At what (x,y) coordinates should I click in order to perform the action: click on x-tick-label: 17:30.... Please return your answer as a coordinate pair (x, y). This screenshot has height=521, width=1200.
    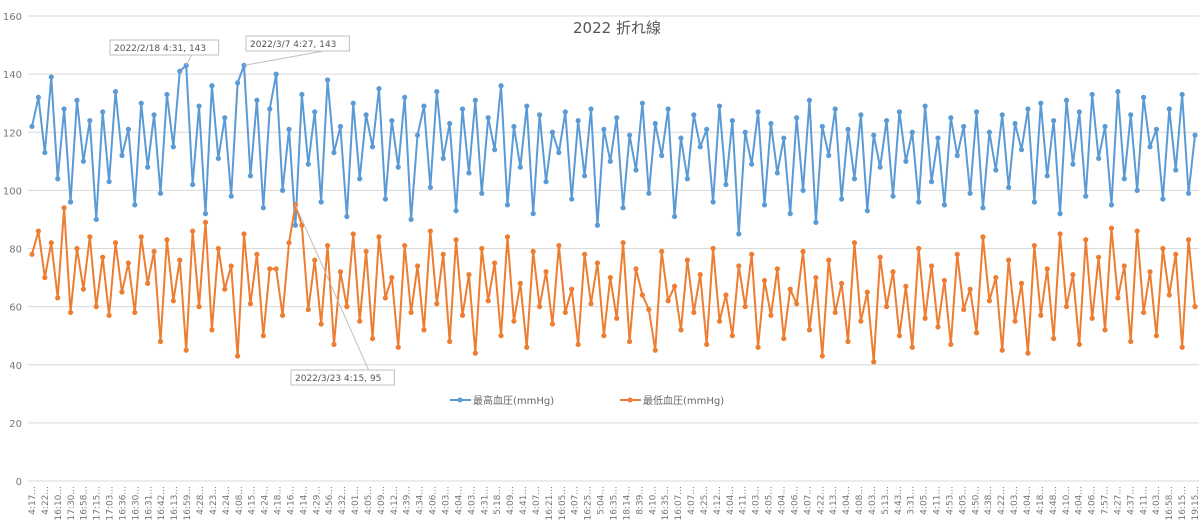
    Looking at the image, I should click on (72, 503).